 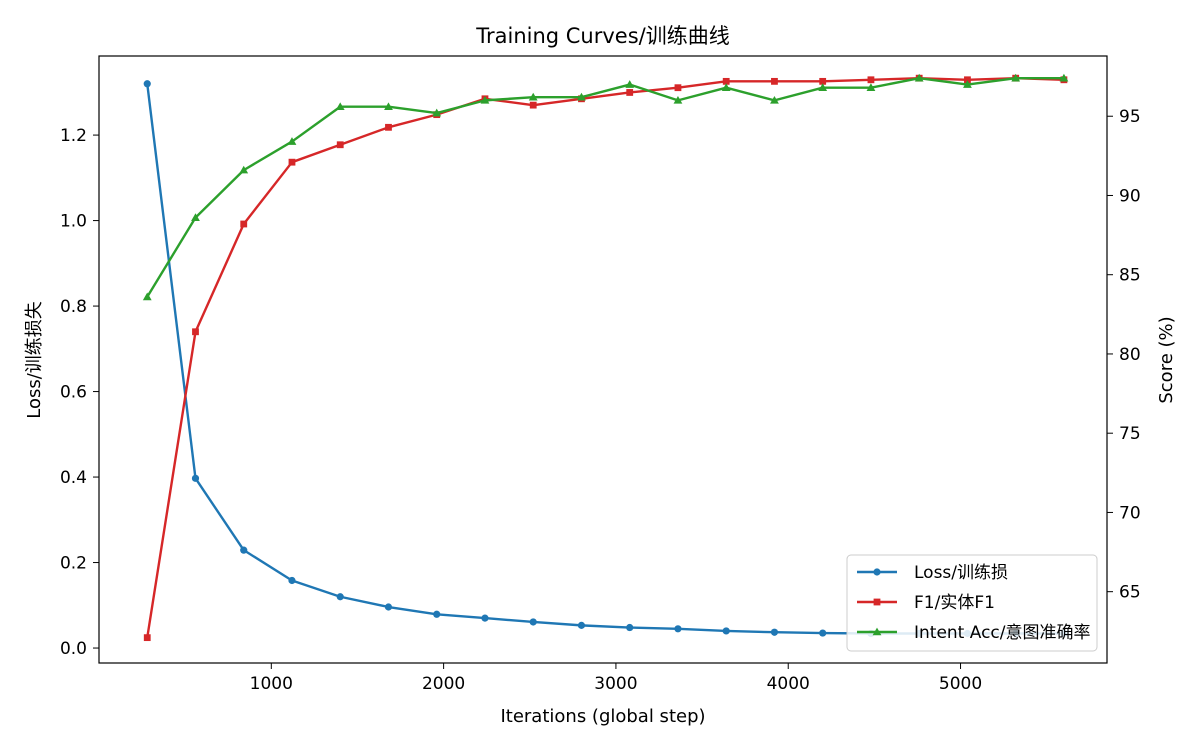 I want to click on x-tick-label: 3000, so click(x=615, y=684).